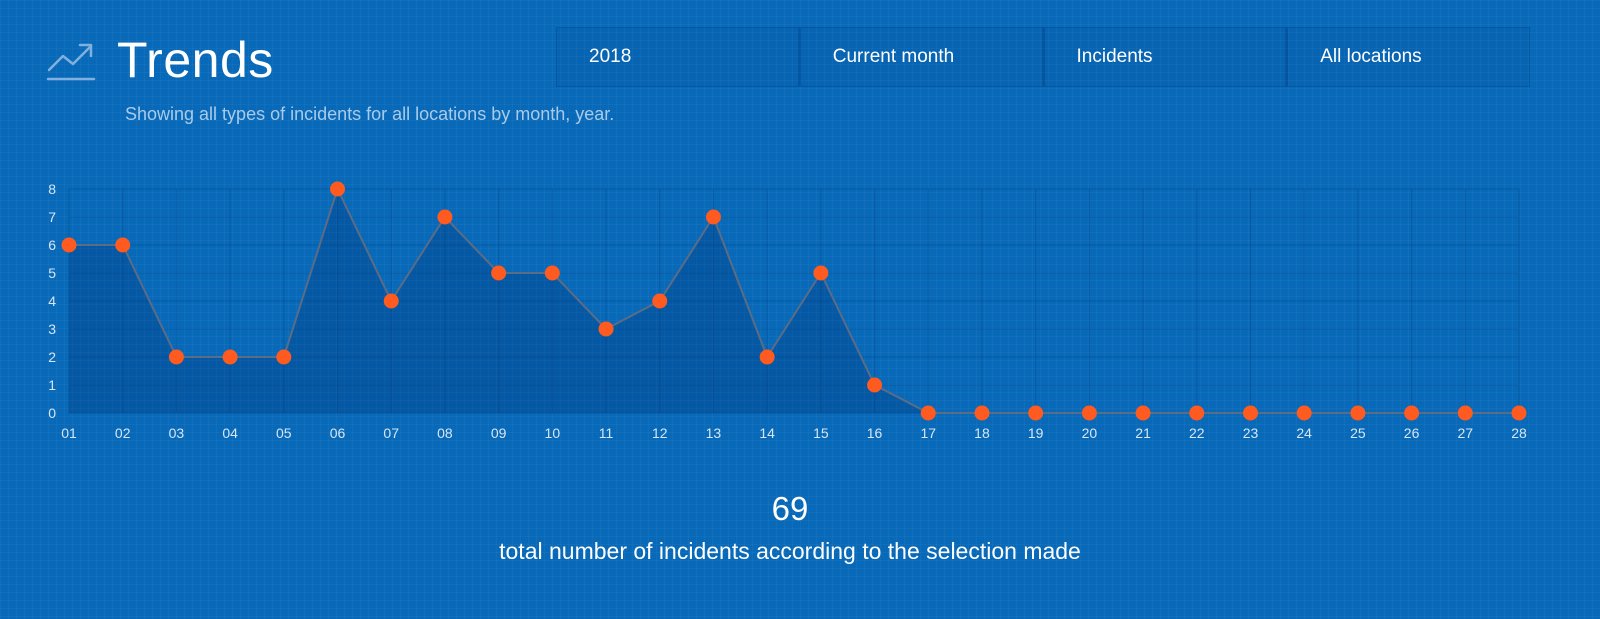  I want to click on year-filter: 2018, so click(677, 57).